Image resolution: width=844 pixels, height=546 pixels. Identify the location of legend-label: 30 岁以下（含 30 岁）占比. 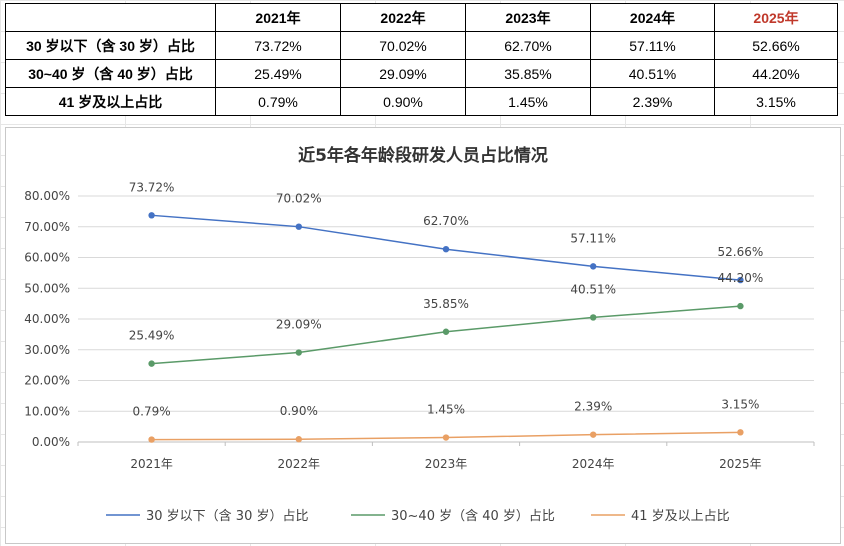
(227, 516).